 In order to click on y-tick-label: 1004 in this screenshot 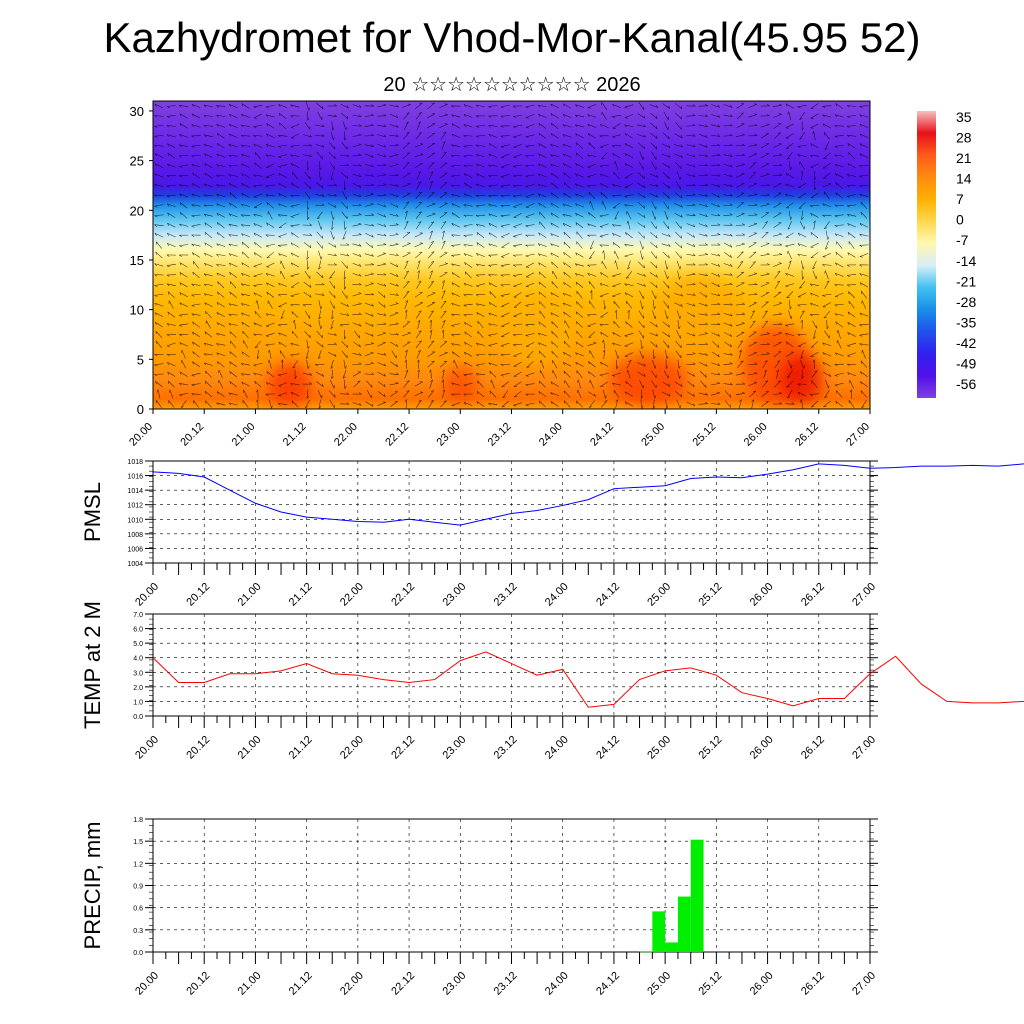, I will do `click(135, 564)`.